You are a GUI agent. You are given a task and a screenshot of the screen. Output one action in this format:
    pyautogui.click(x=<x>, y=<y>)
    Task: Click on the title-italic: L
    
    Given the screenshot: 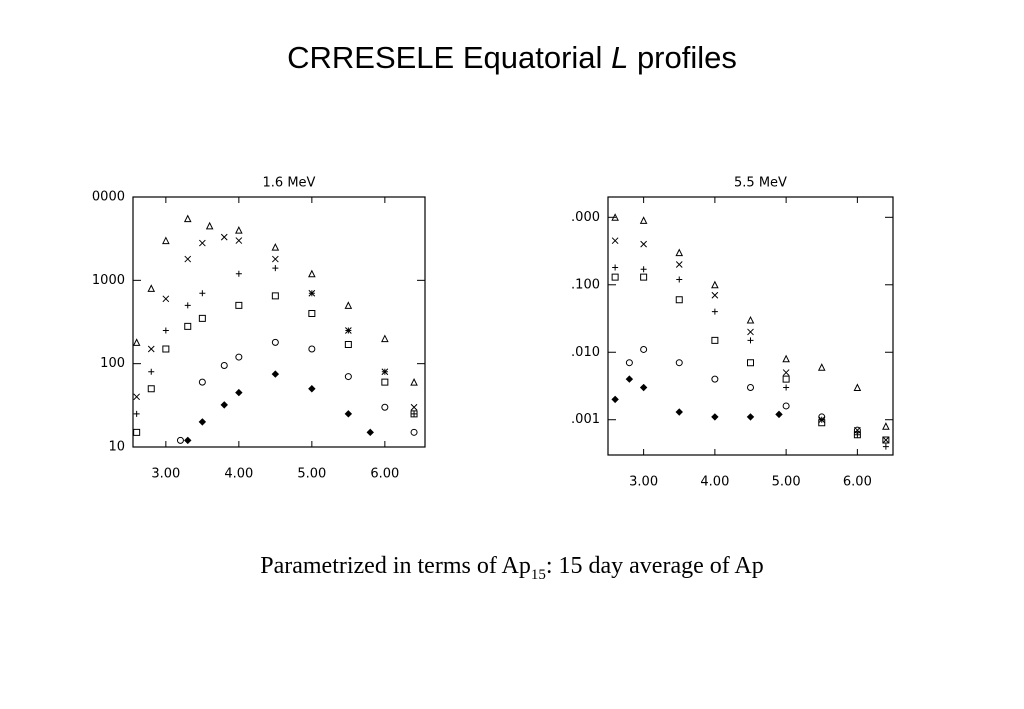 What is the action you would take?
    pyautogui.click(x=620, y=57)
    